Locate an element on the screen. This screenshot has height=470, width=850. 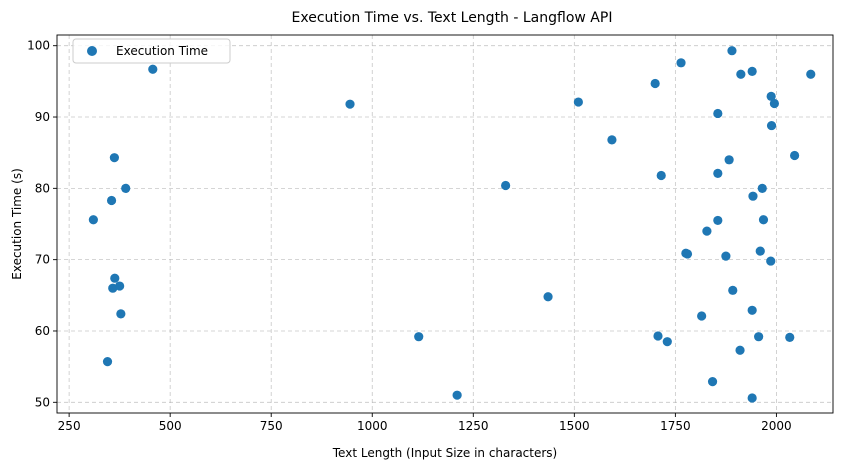
legend: Execution Time is located at coordinates (151, 51).